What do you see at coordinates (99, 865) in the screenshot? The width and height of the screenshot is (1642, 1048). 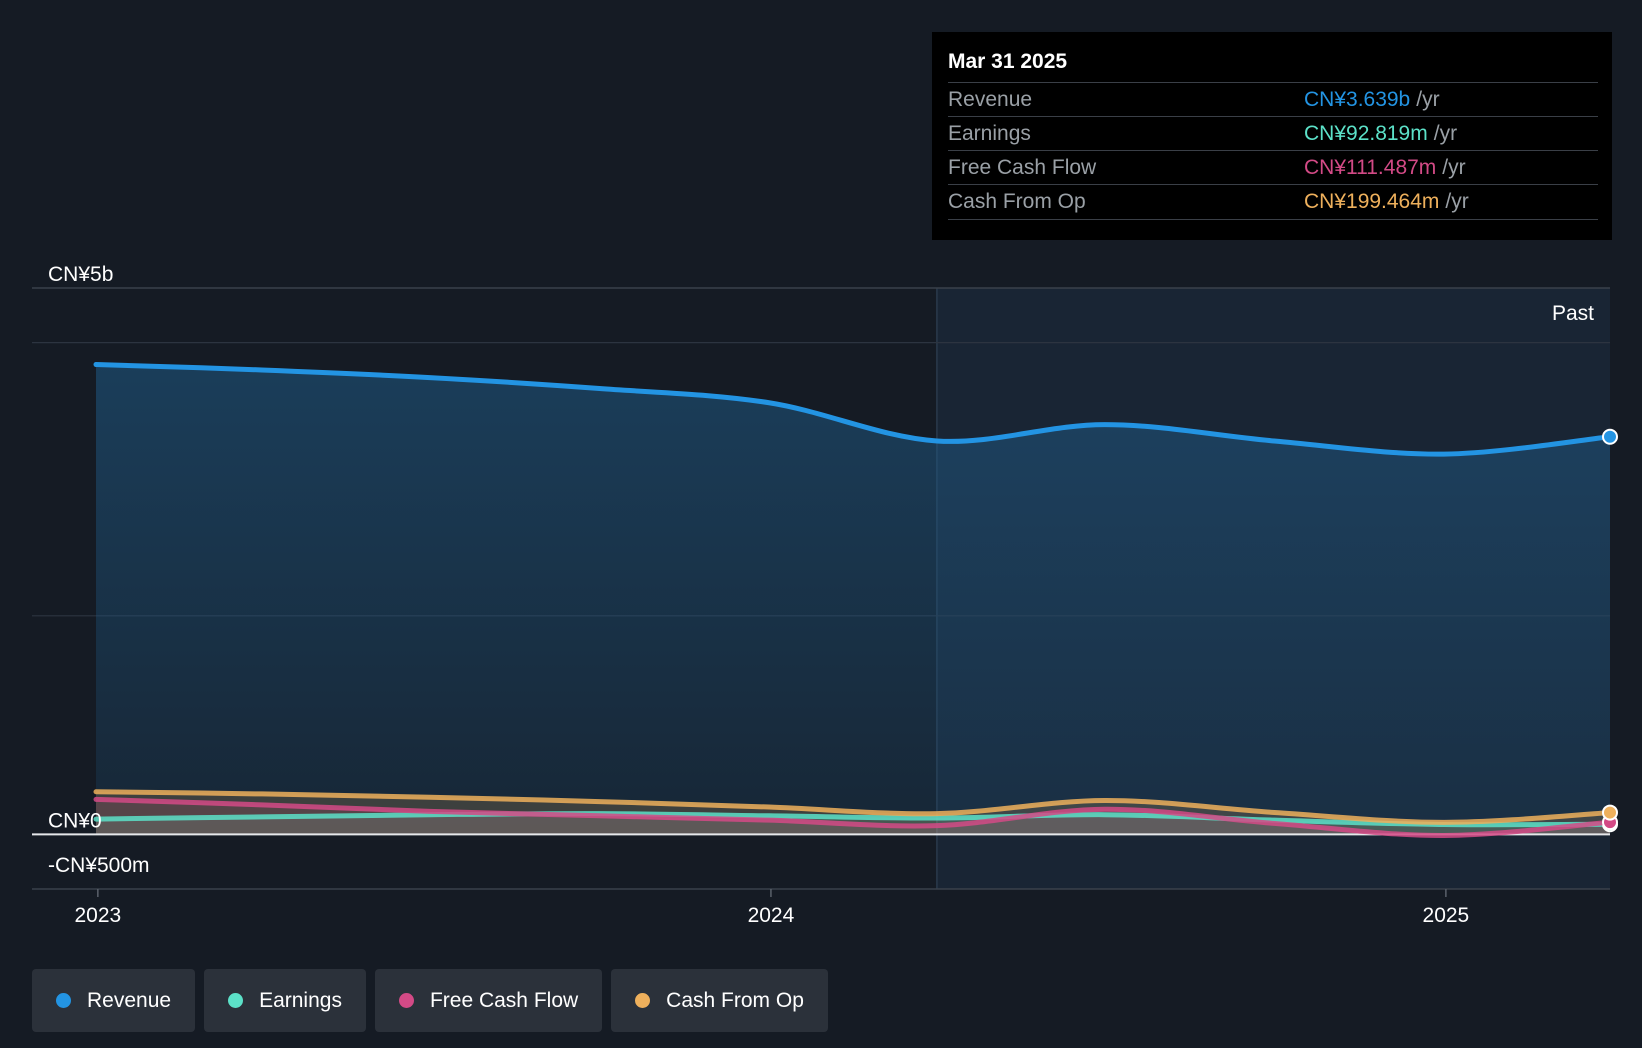 I see `y-tick-label: -CN¥500m` at bounding box center [99, 865].